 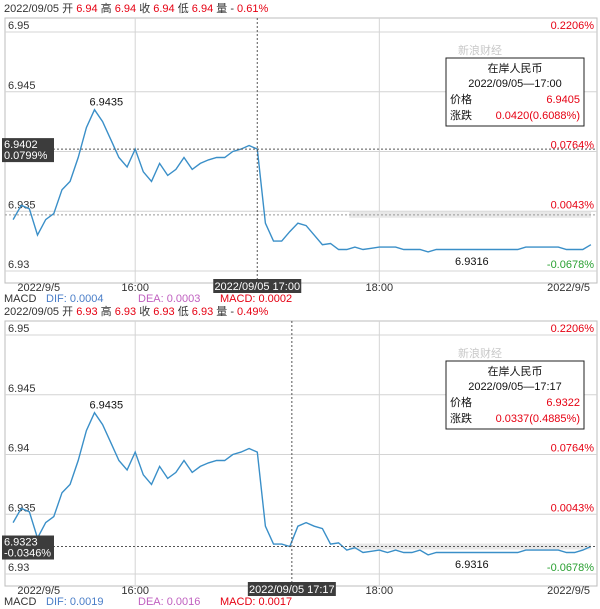 What do you see at coordinates (74, 299) in the screenshot?
I see `macd-dif: DIF: 0.0004` at bounding box center [74, 299].